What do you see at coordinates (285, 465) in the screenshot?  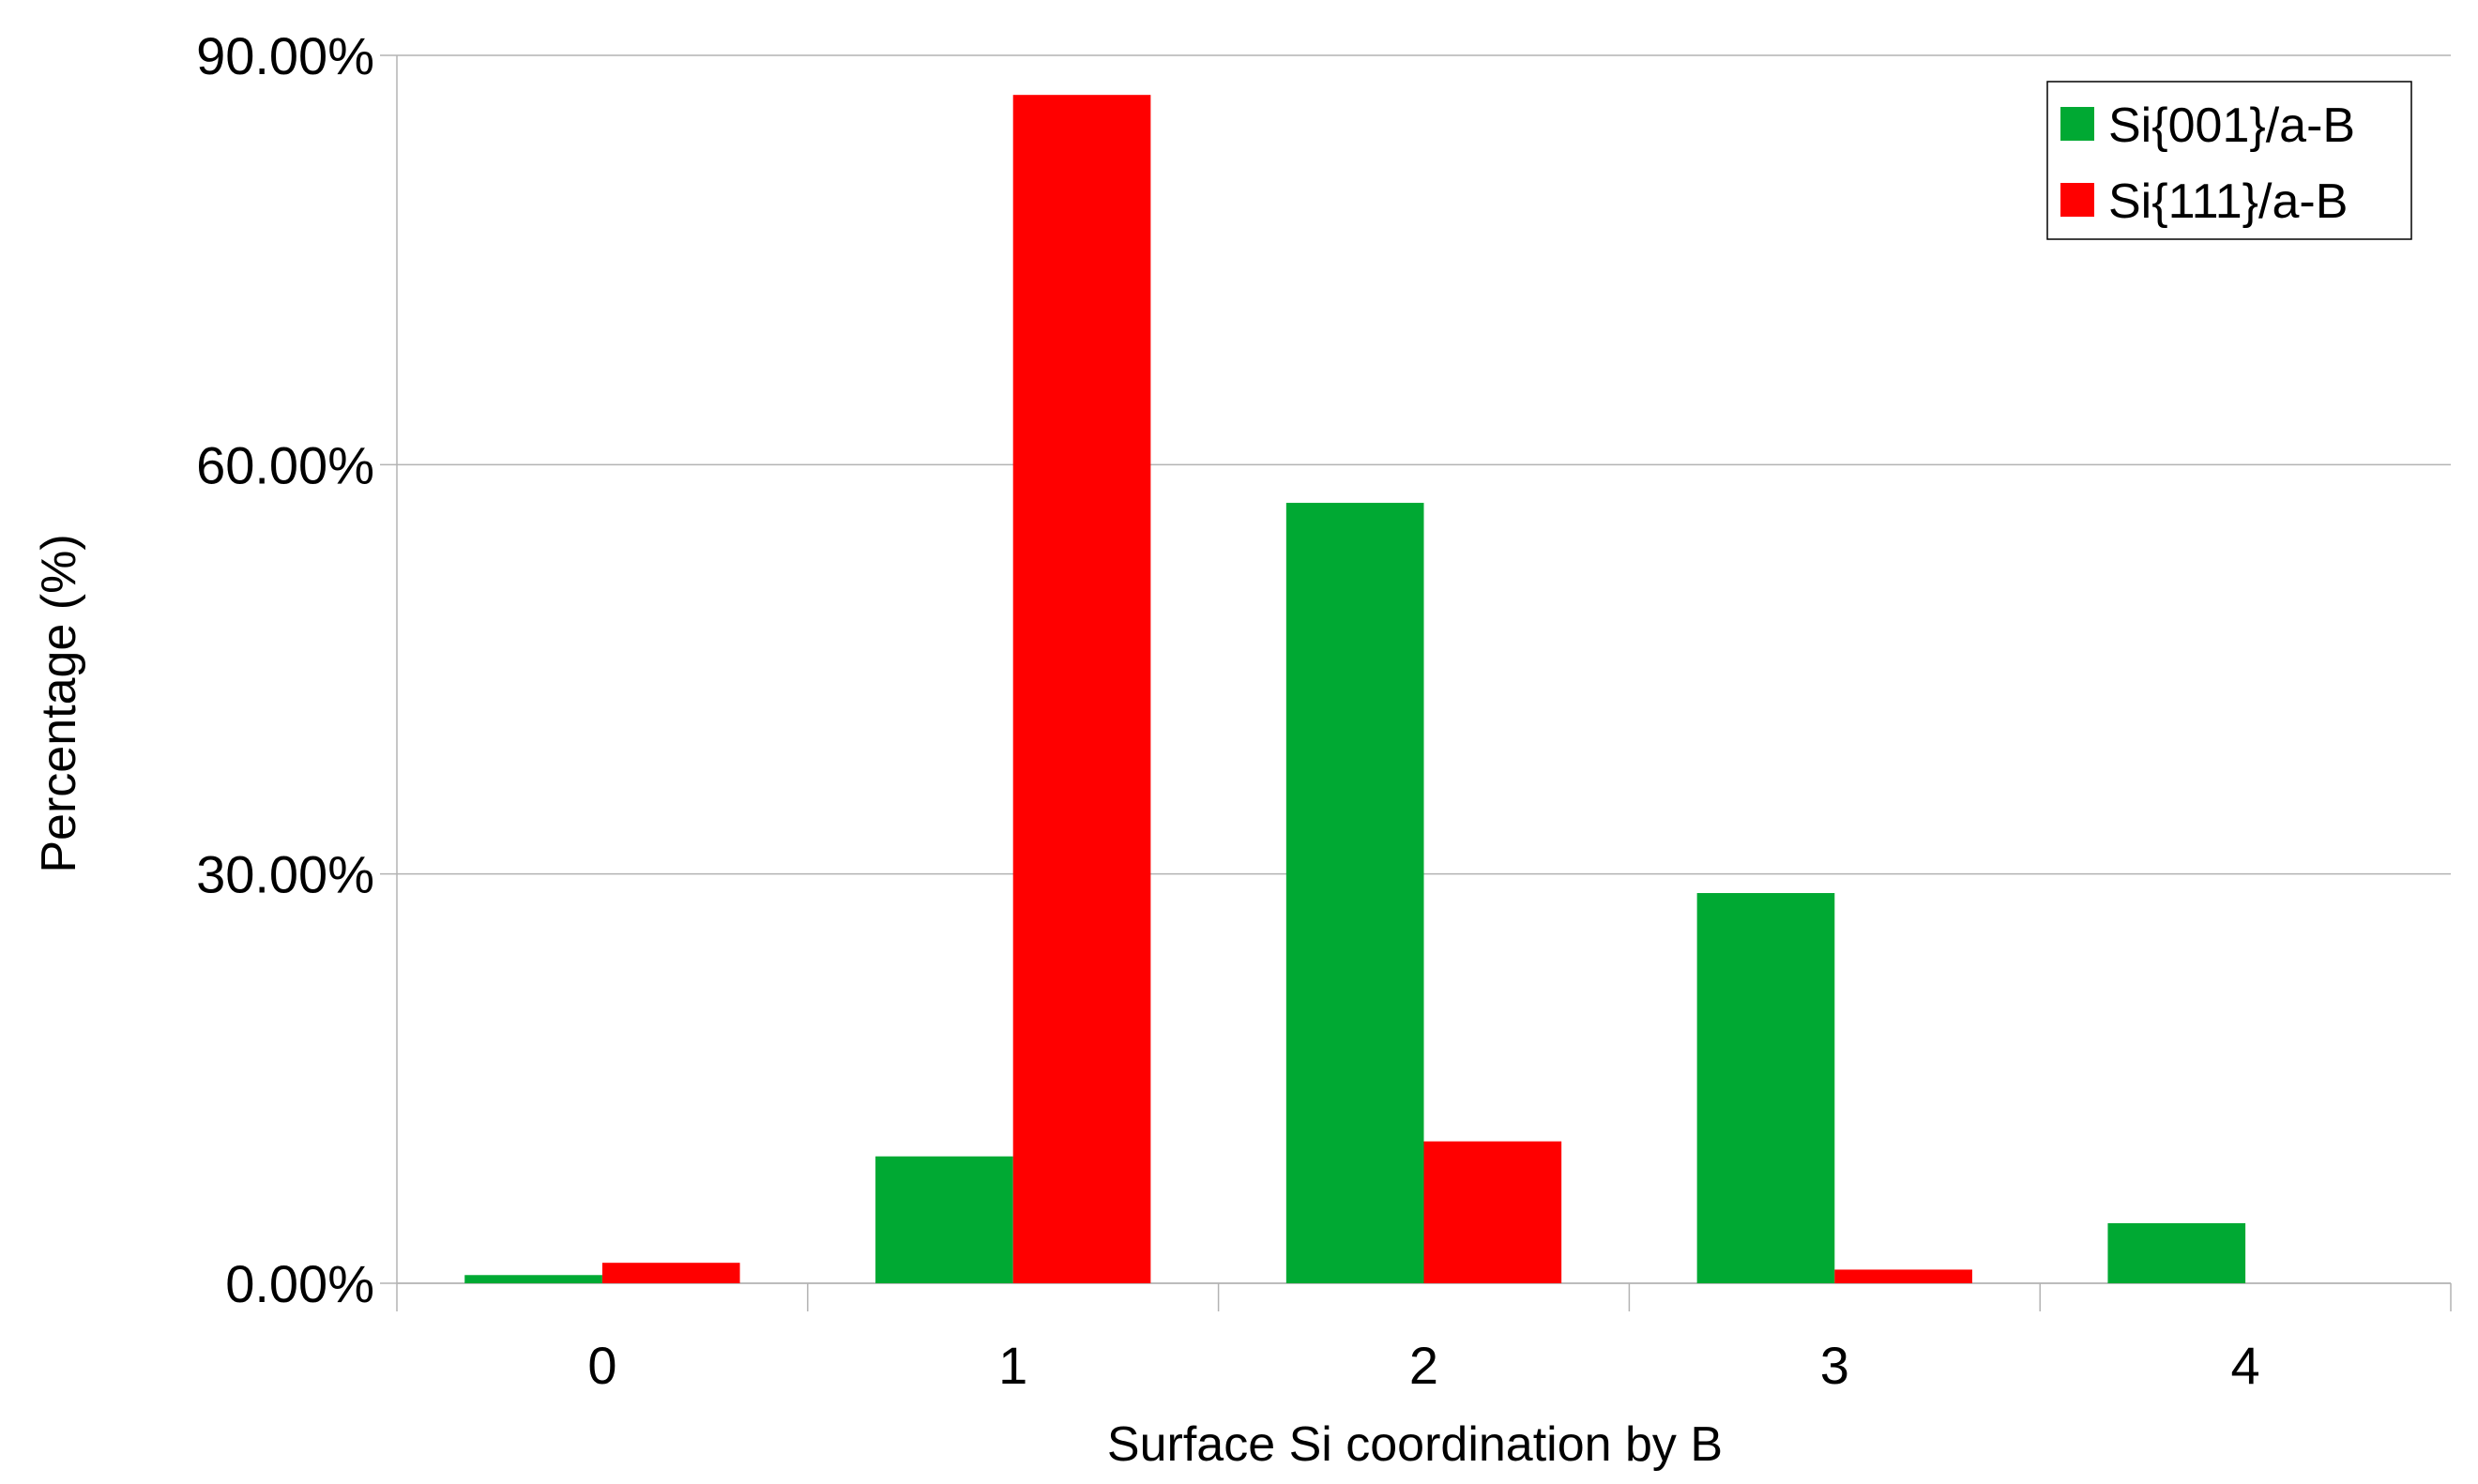 I see `y-tick-label: 60.00%` at bounding box center [285, 465].